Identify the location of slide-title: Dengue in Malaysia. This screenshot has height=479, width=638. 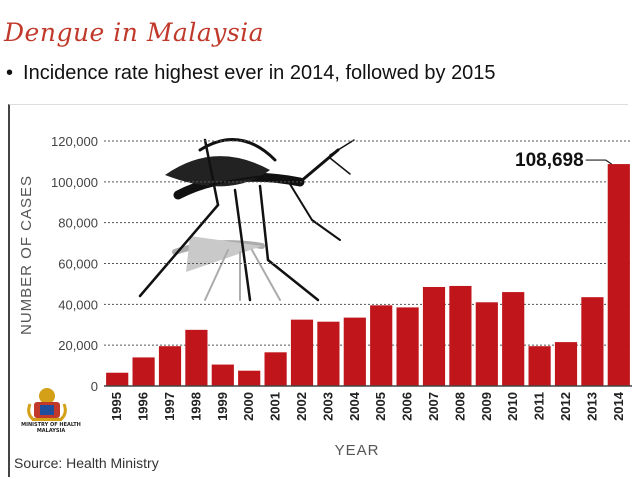
(134, 32).